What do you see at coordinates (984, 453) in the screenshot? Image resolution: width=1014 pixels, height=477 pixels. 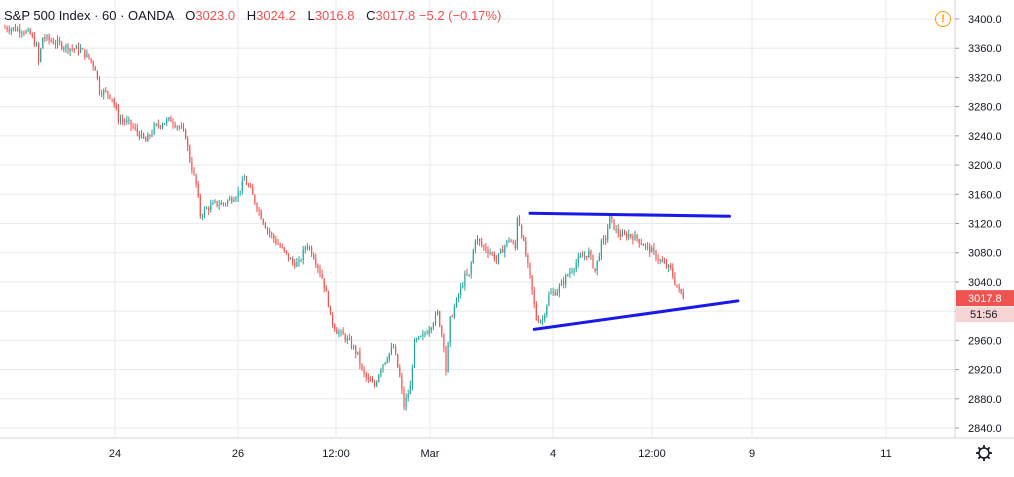 I see `gear-icon` at bounding box center [984, 453].